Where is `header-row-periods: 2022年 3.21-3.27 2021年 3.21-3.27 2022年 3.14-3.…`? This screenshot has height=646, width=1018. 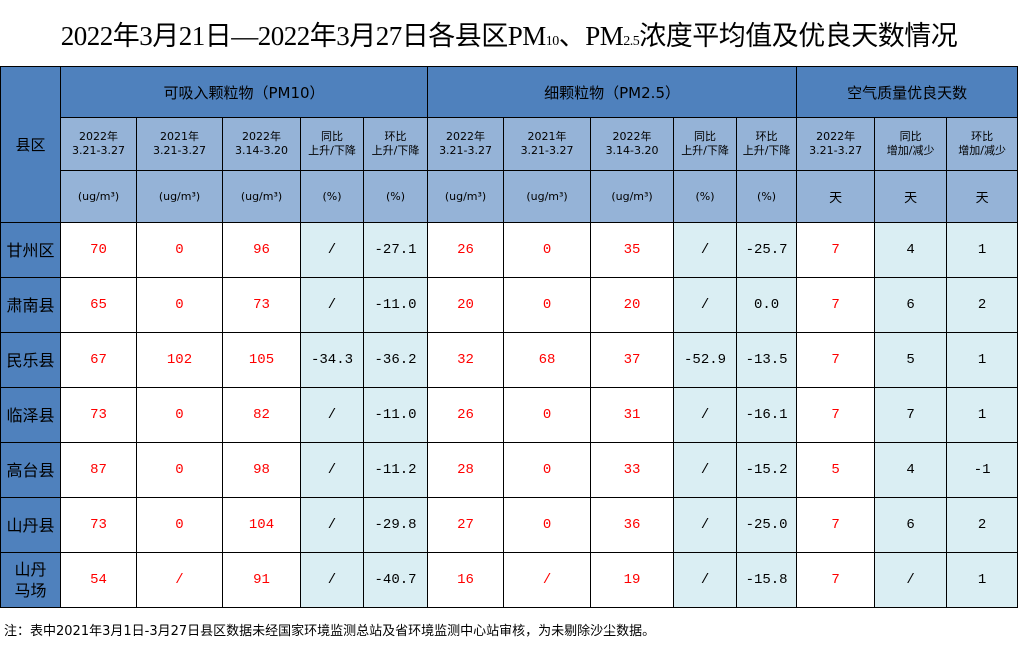 header-row-periods: 2022年 3.21-3.27 2021年 3.21-3.27 2022年 3.14-3.… is located at coordinates (509, 144).